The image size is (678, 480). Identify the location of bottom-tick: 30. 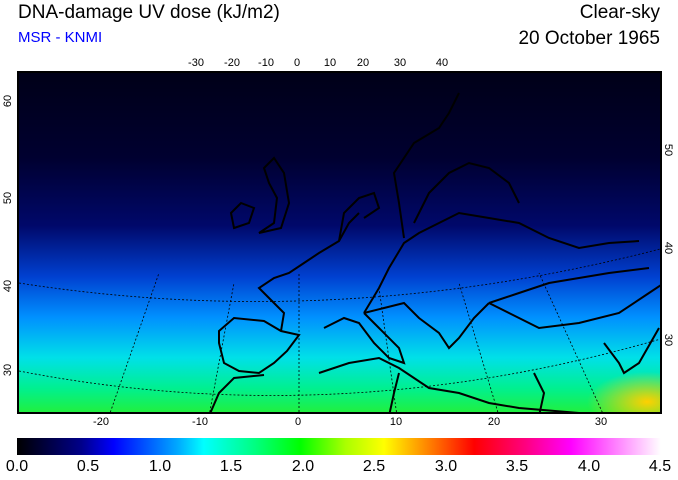
(601, 422).